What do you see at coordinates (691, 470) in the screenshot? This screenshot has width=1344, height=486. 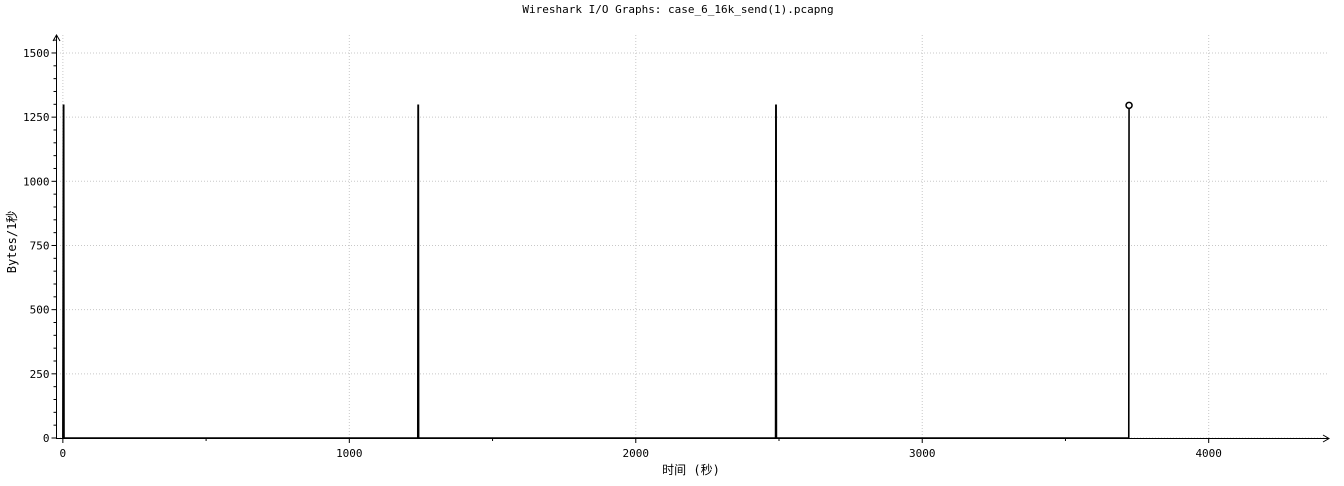 I see `x-axis-title: 时间 (秒)` at bounding box center [691, 470].